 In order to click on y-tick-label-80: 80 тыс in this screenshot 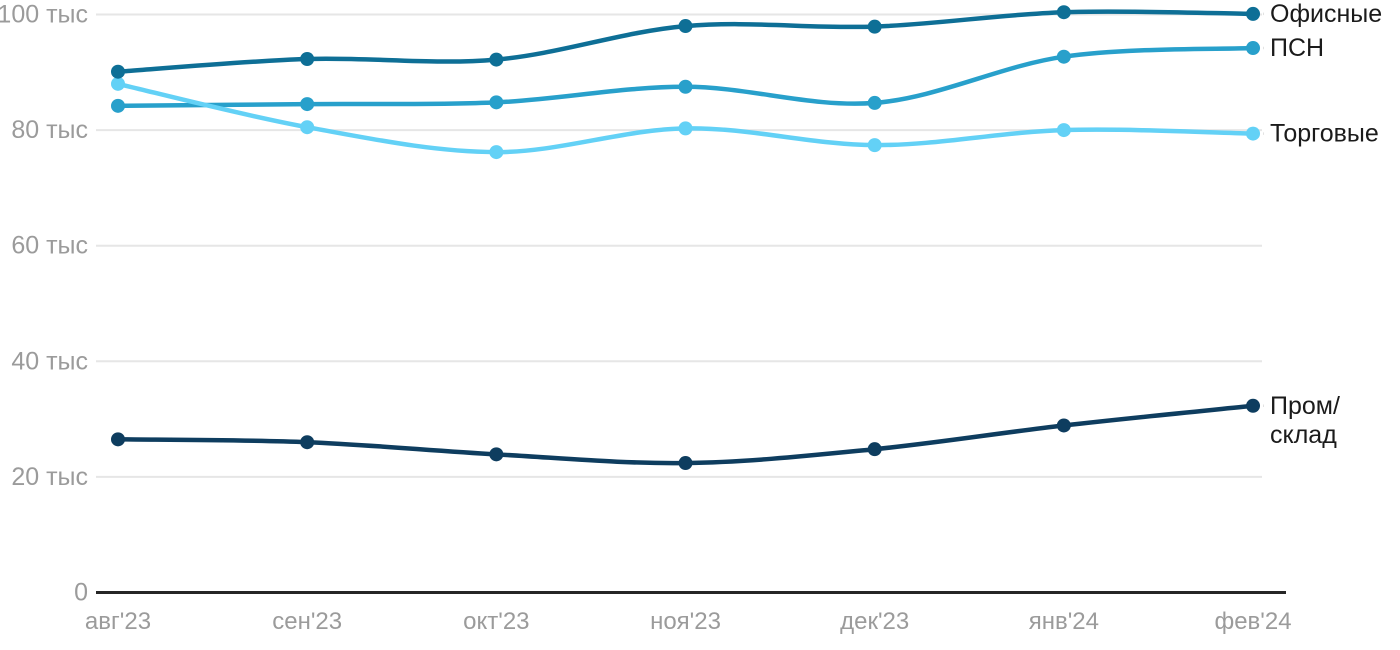, I will do `click(49, 130)`.